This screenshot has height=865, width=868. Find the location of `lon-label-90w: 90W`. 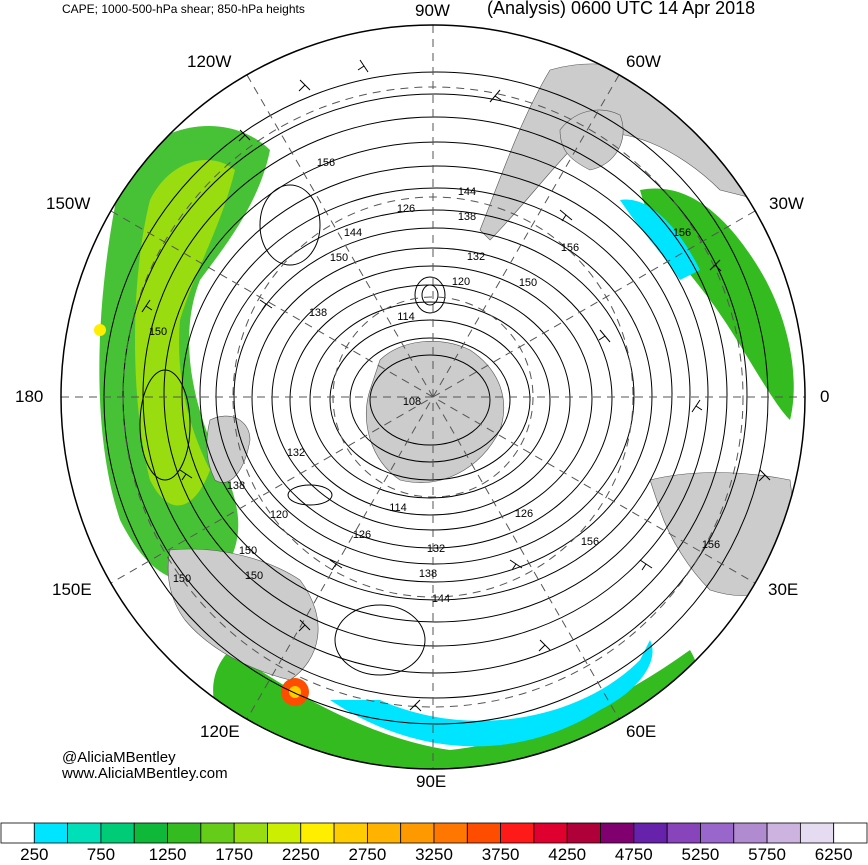

lon-label-90w: 90W is located at coordinates (432, 10).